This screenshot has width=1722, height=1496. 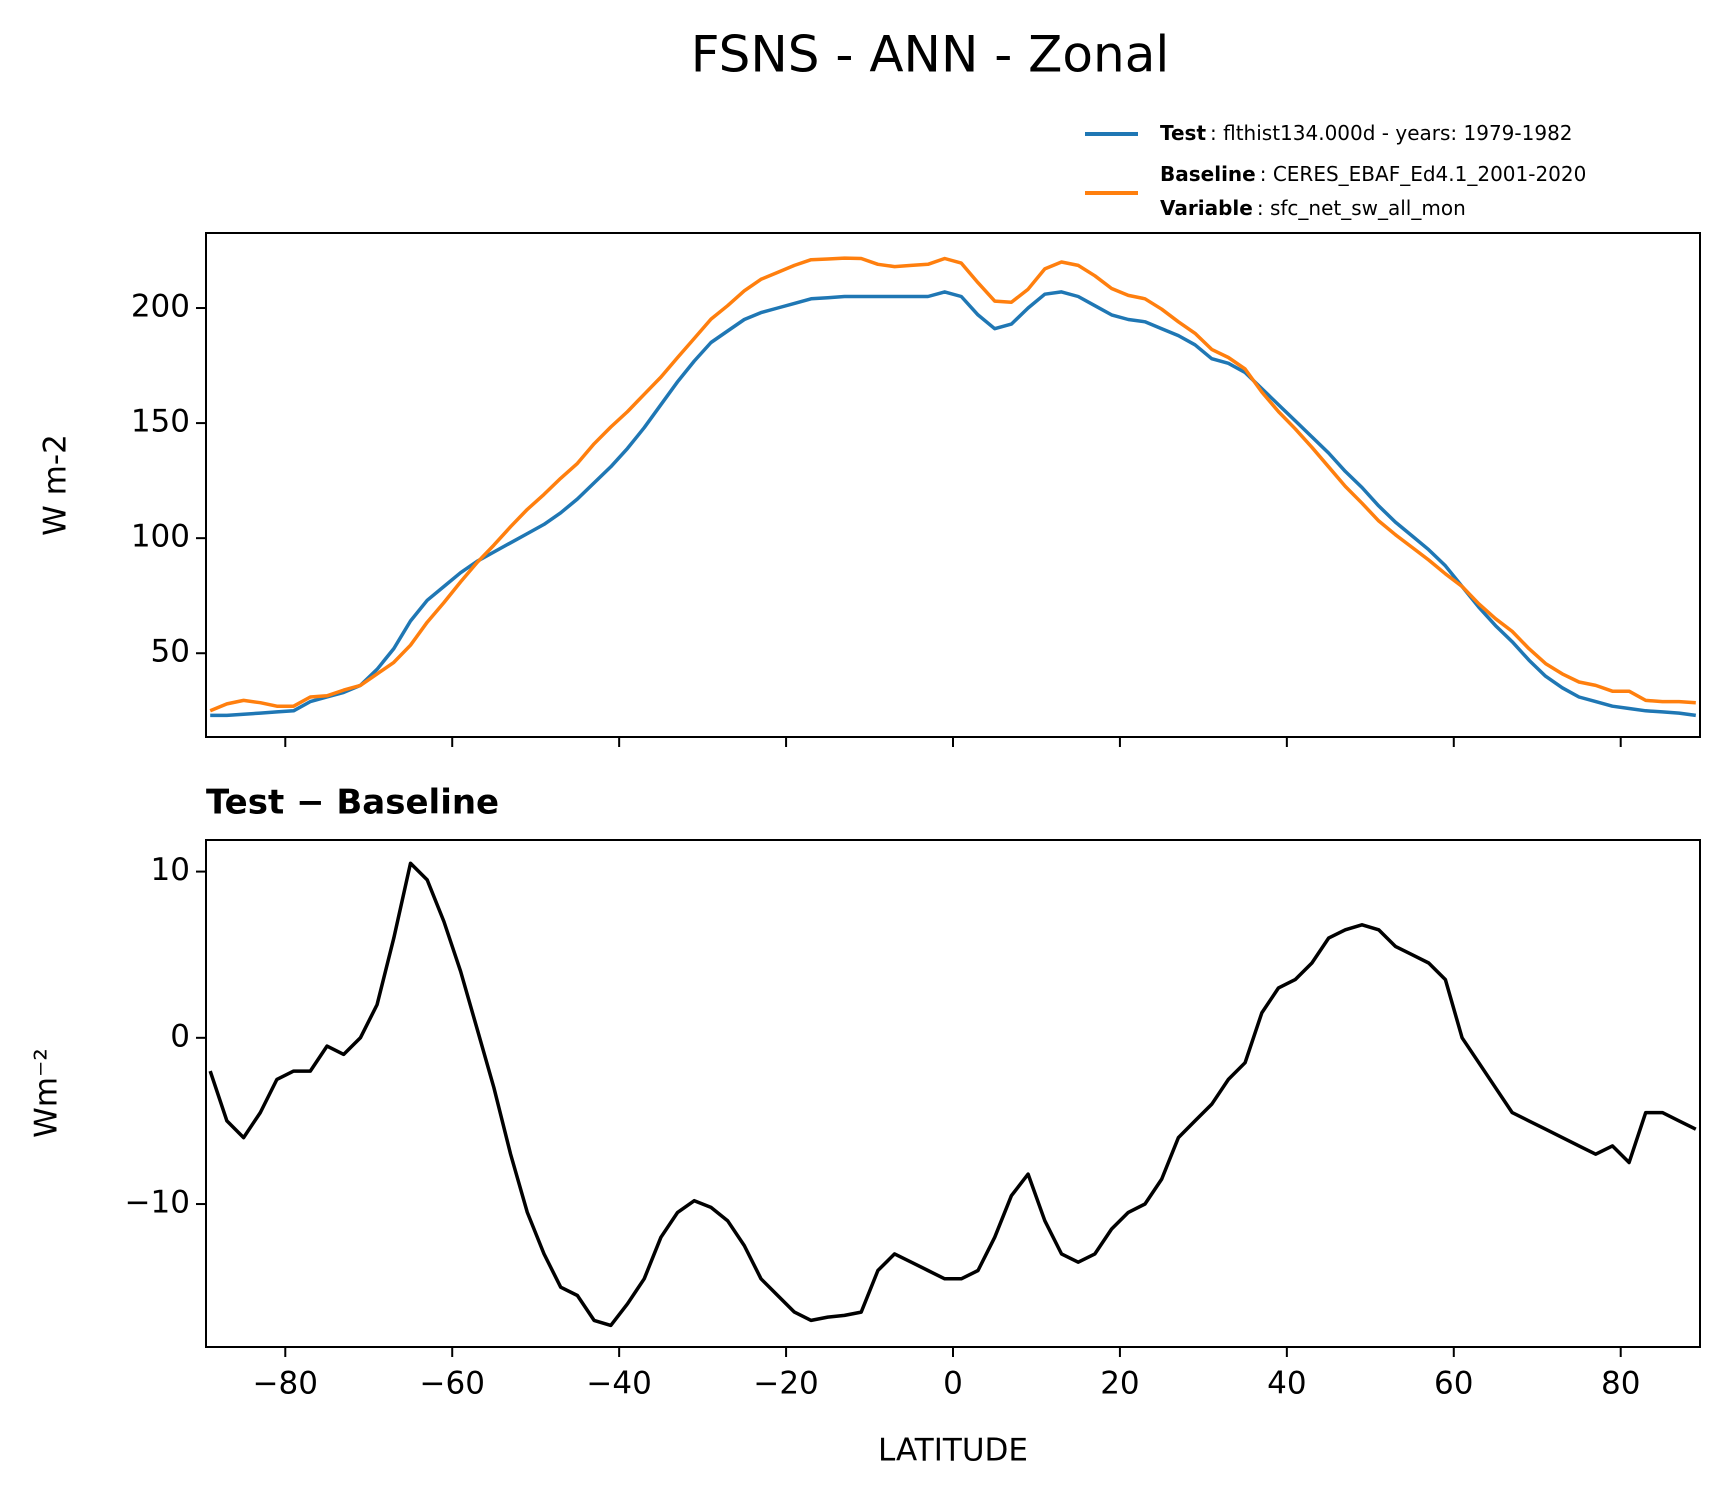 I want to click on legend-entry: Variable: sfc_net_sw_all_mon, so click(x=1313, y=208).